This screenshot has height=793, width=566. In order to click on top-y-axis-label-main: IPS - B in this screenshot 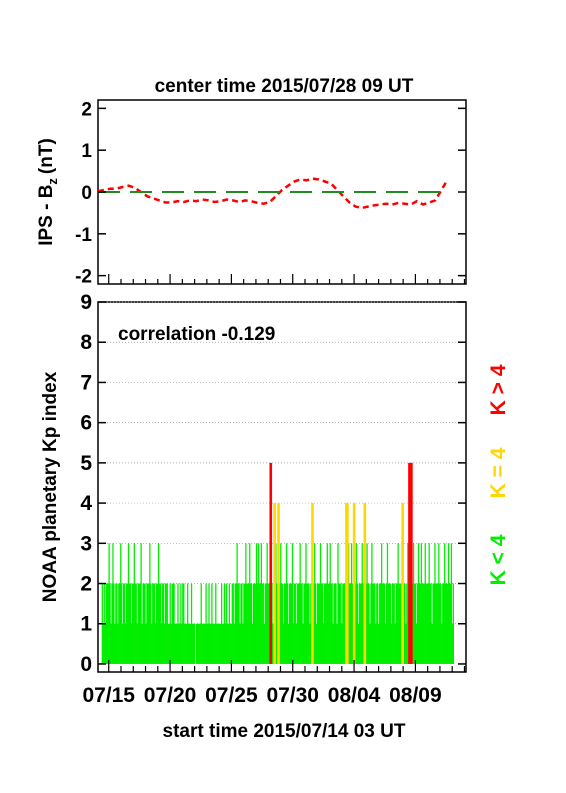, I will do `click(46, 215)`.